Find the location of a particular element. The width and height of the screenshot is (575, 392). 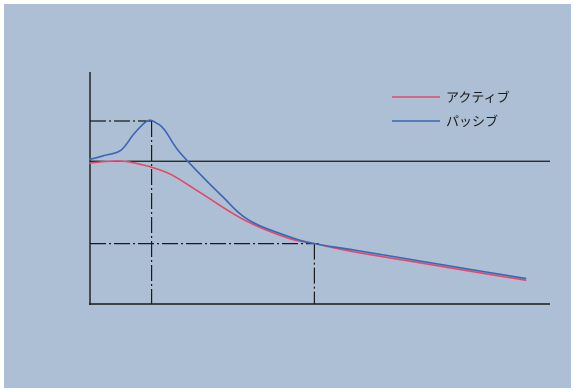

legend: アクティブ パッシブ is located at coordinates (451, 110).